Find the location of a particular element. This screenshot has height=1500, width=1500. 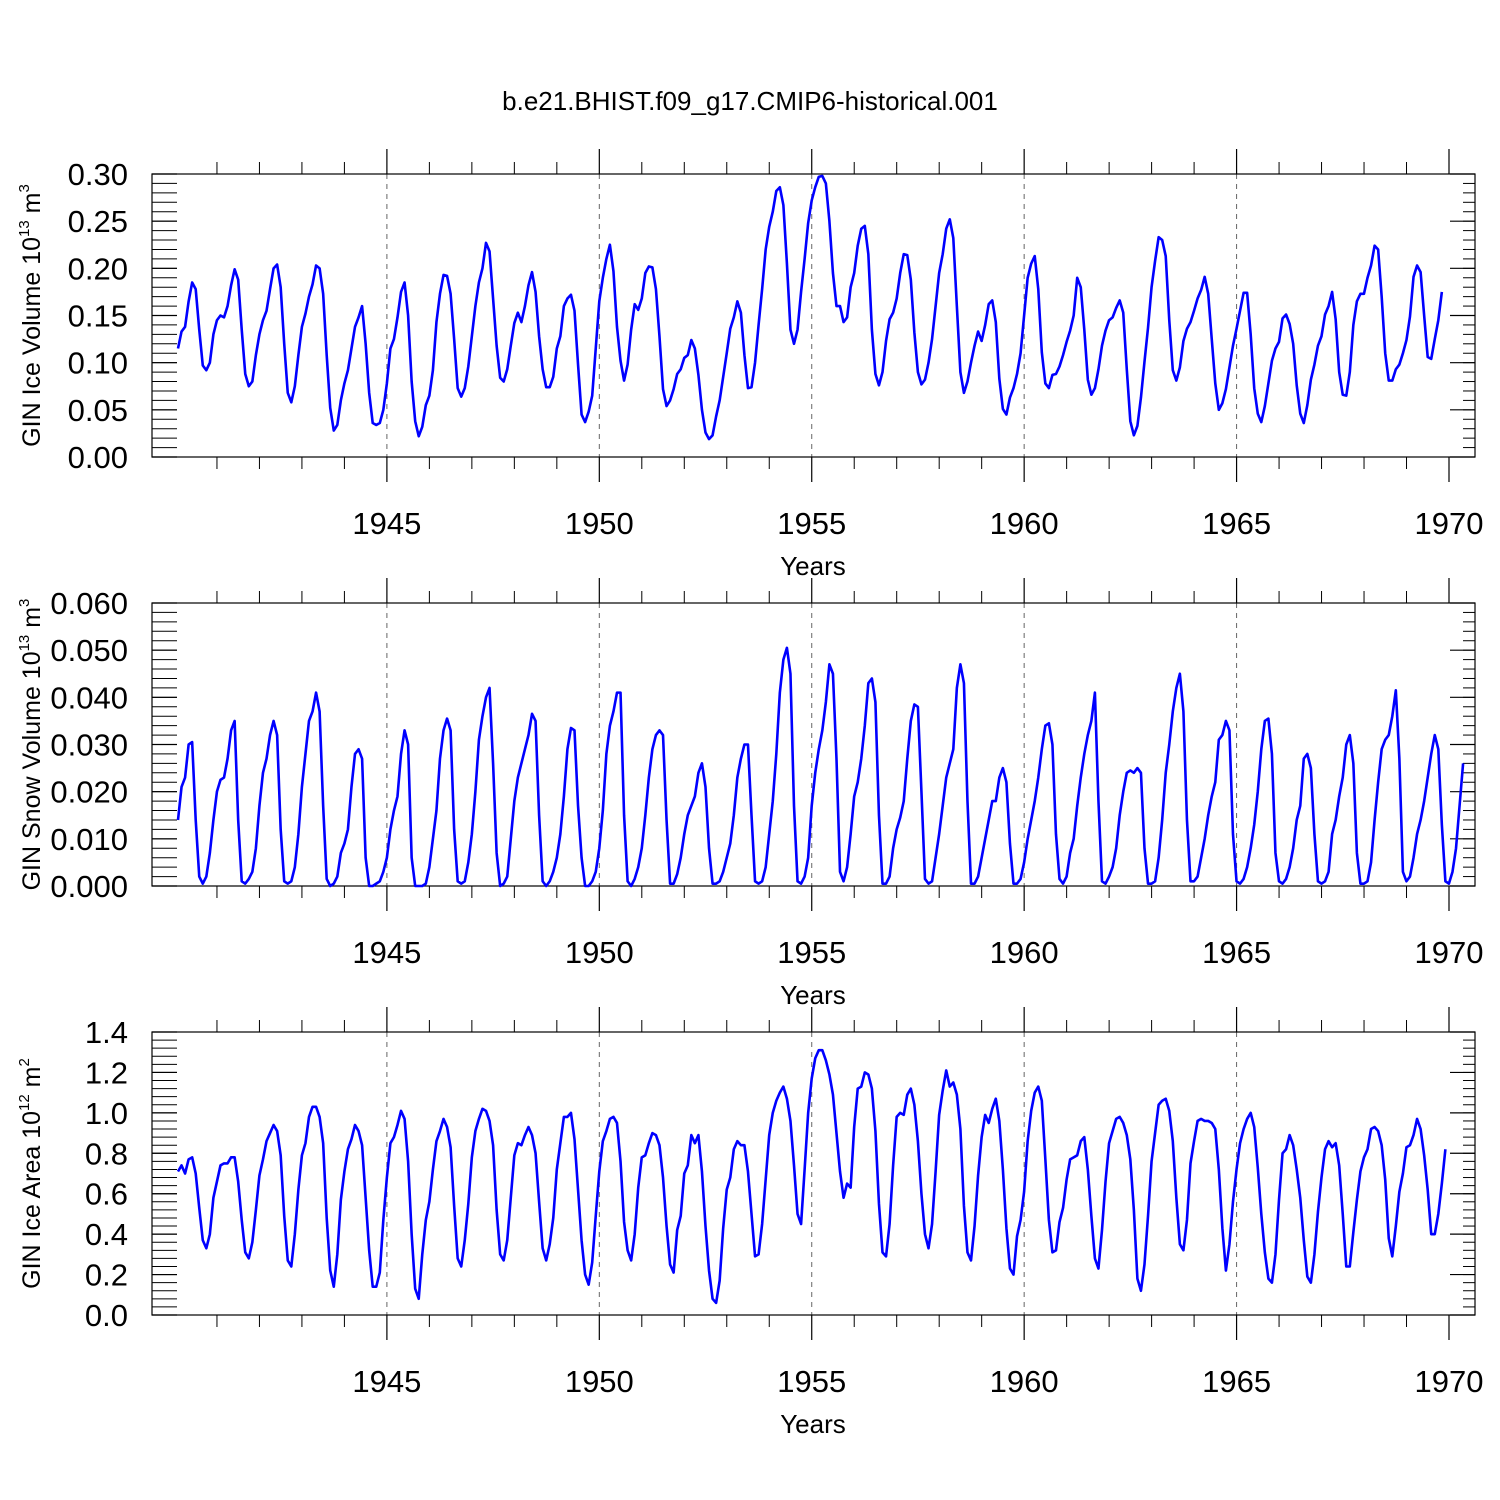

snow-volume-y-tick-label: 0.010 is located at coordinates (89, 839).